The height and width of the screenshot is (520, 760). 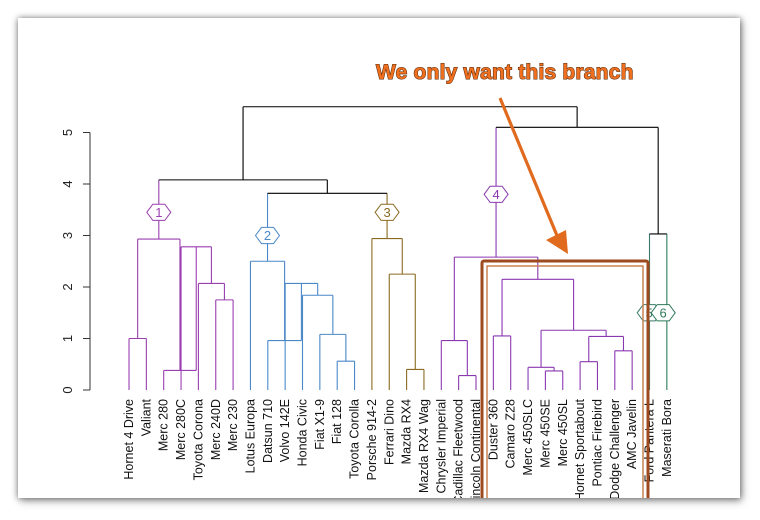 I want to click on leaf-label: Cadillac Fleetwood, so click(x=459, y=448).